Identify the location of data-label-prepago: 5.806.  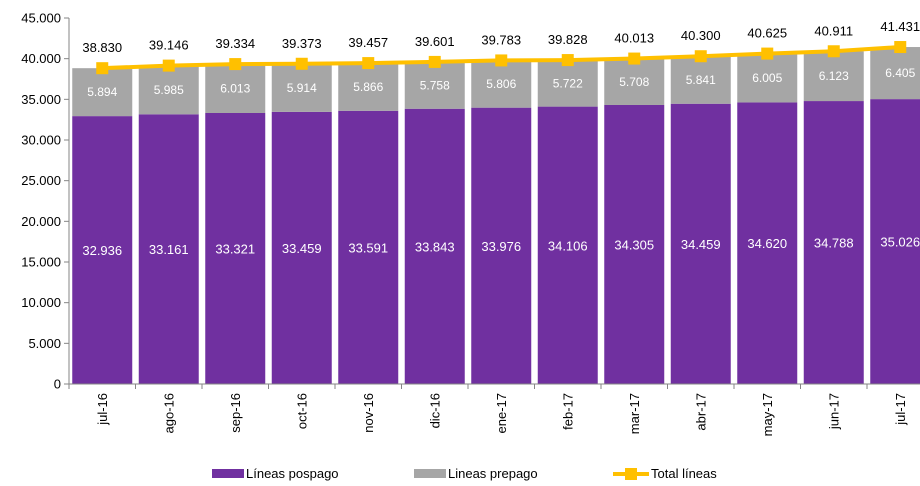
(501, 84).